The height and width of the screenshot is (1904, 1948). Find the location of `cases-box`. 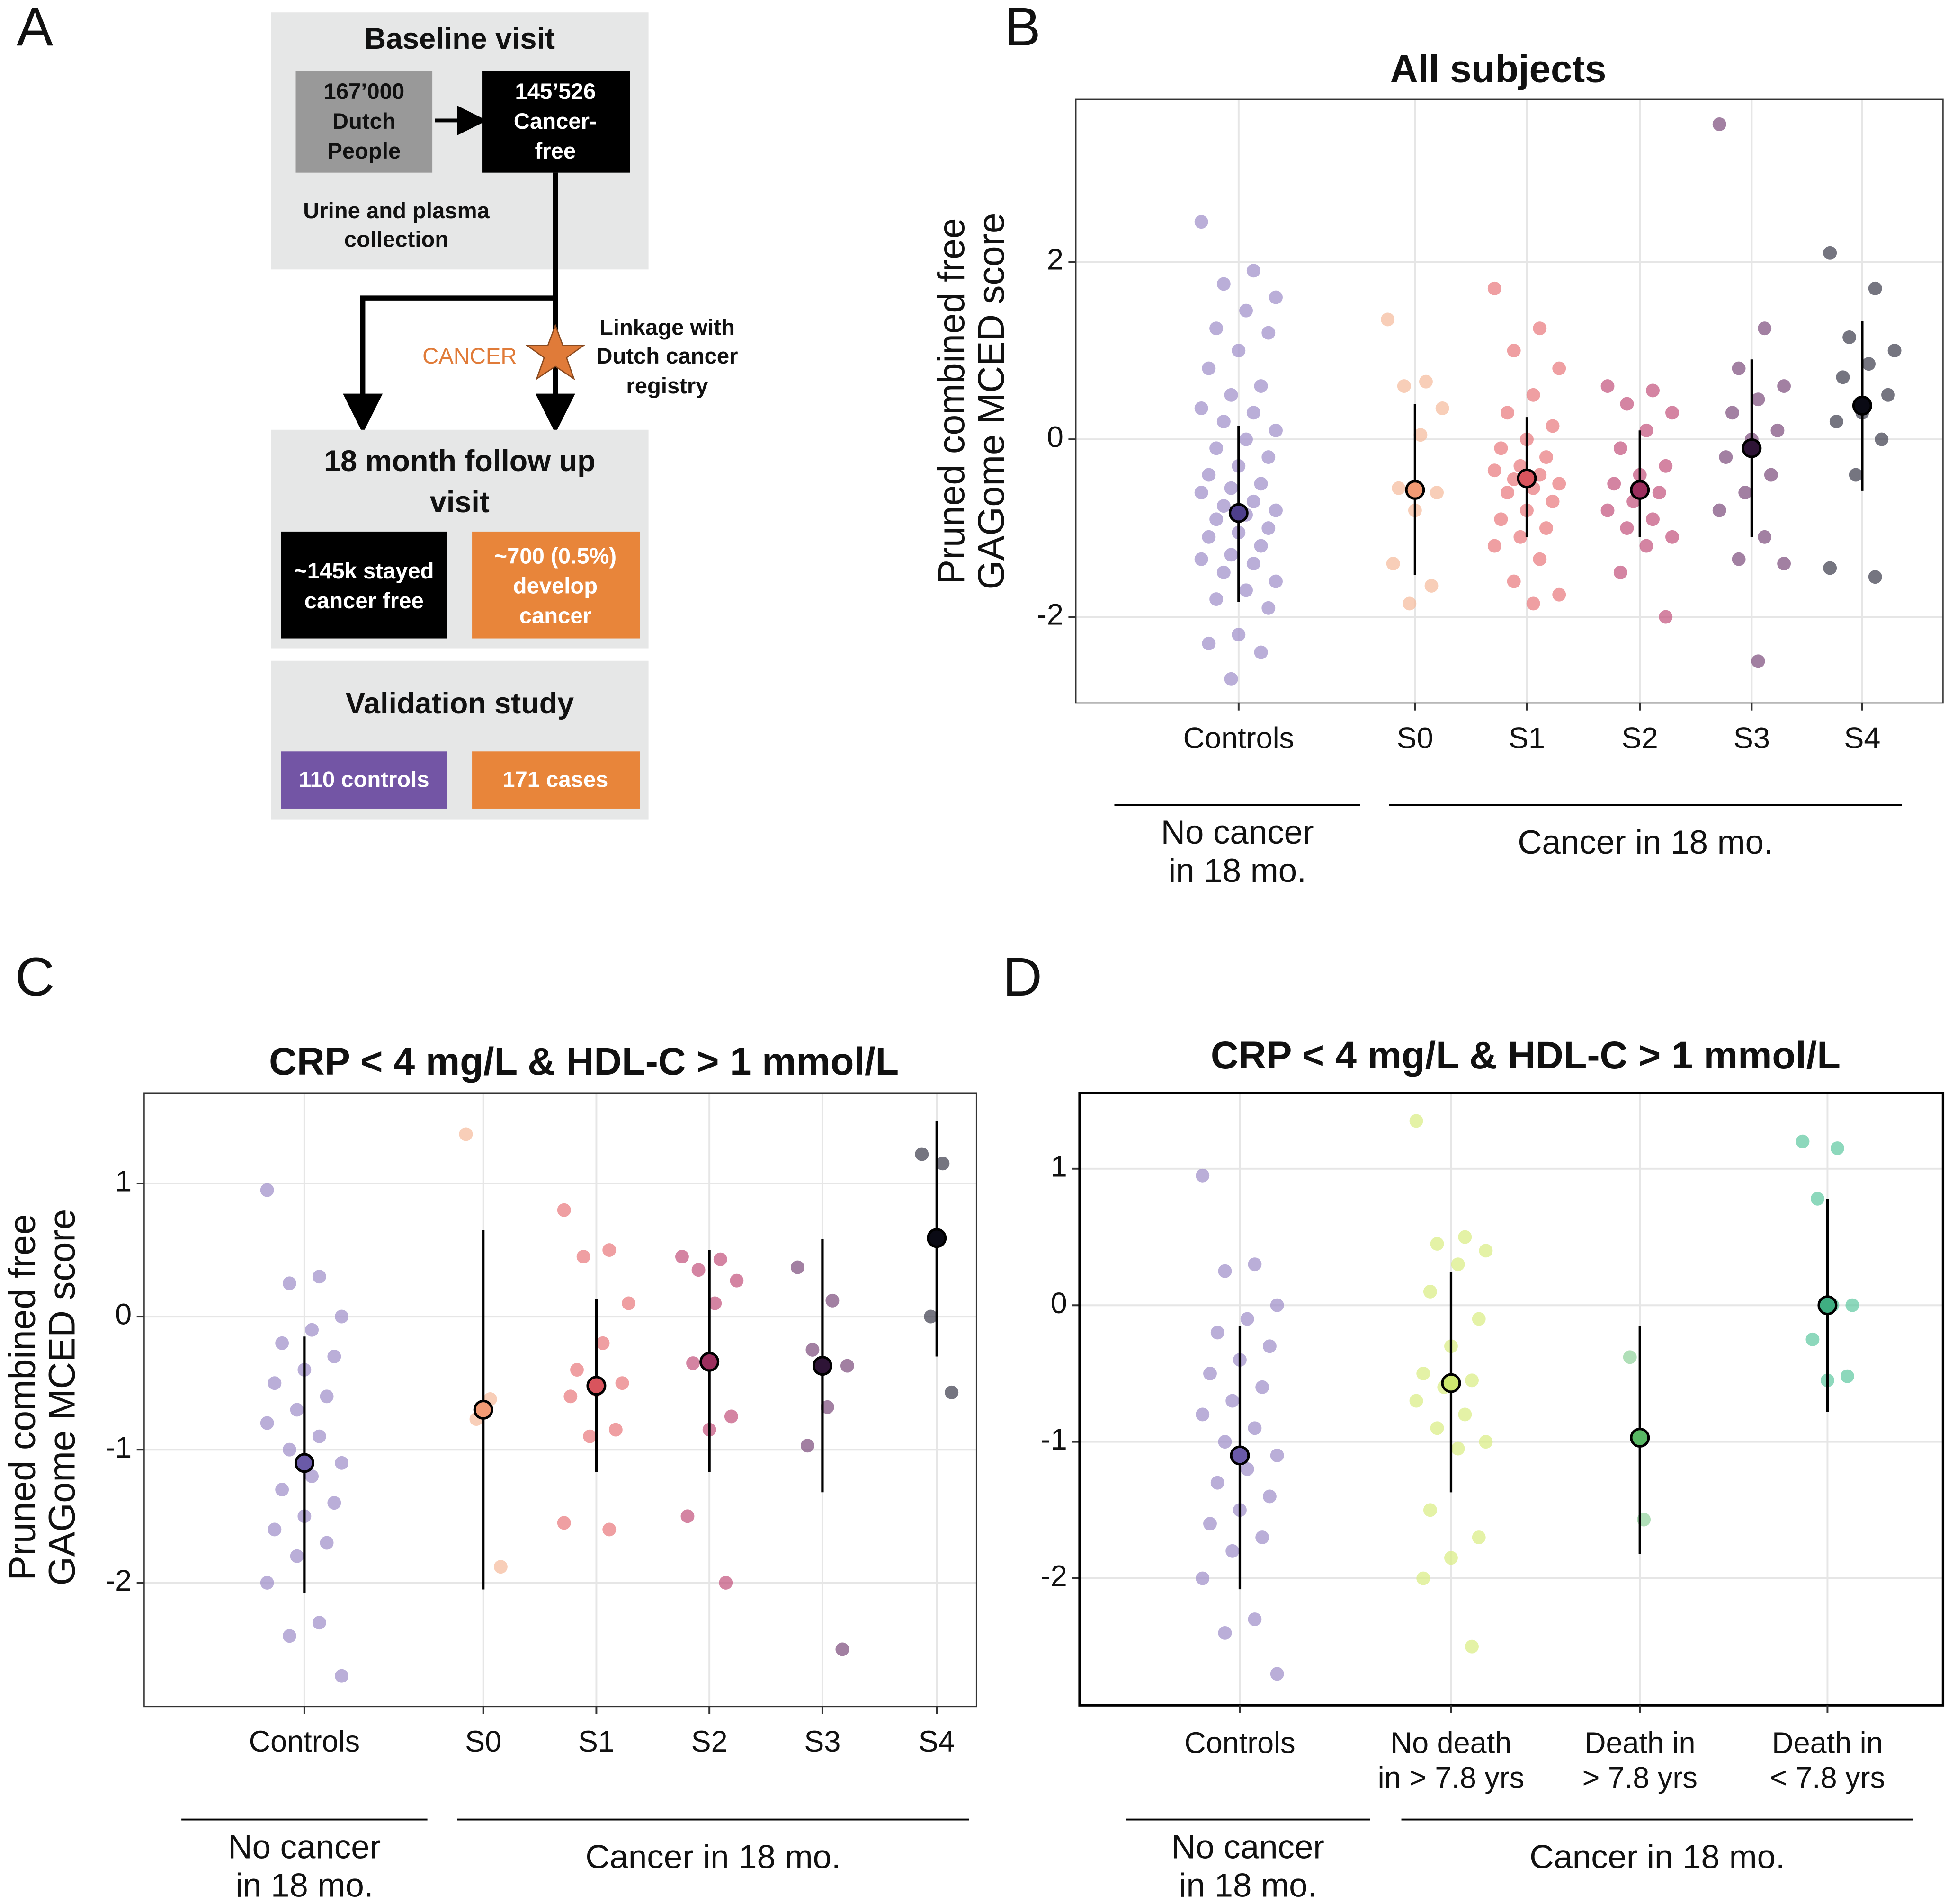

cases-box is located at coordinates (556, 780).